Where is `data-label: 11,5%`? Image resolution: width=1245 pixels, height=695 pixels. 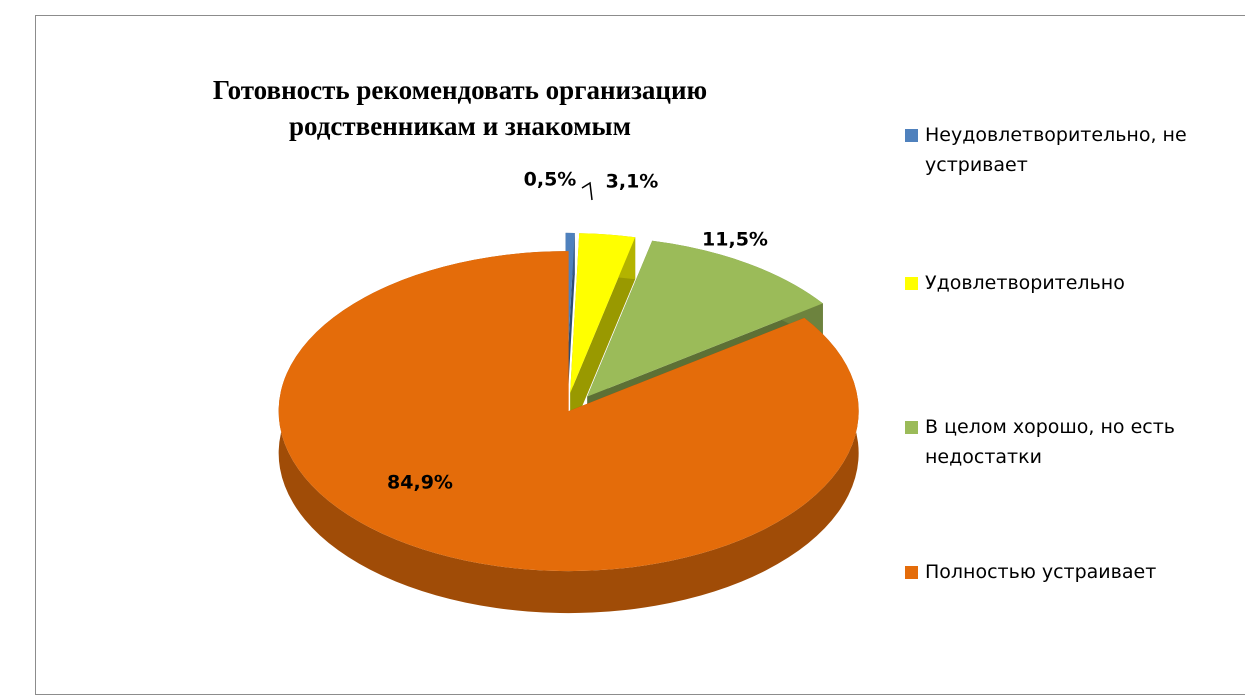
data-label: 11,5% is located at coordinates (735, 240).